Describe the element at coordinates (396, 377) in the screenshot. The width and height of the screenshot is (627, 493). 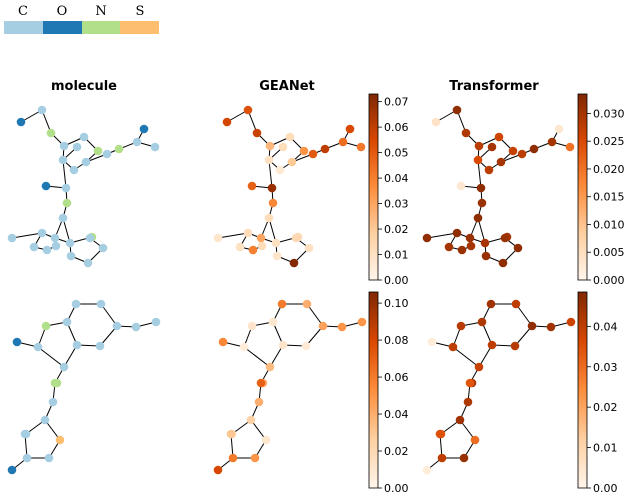
I see `colorbar-tick-label: 0.06` at that location.